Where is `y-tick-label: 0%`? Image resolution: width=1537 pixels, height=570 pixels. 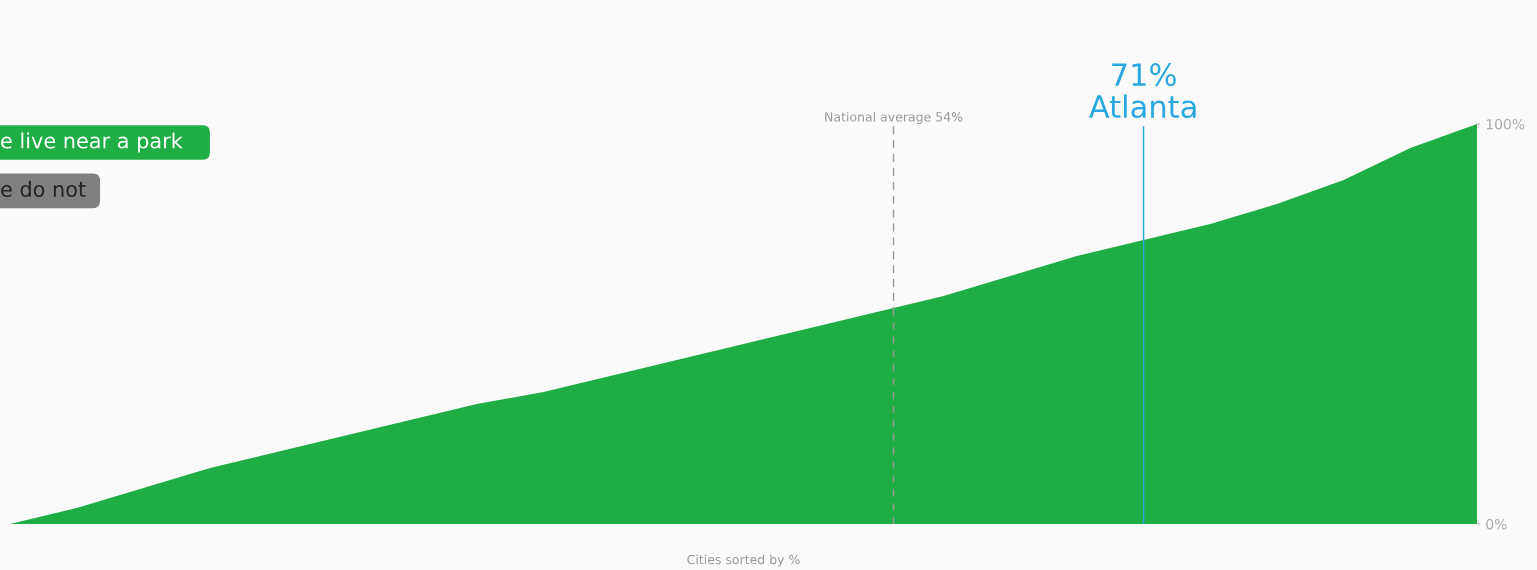
y-tick-label: 0% is located at coordinates (1496, 524).